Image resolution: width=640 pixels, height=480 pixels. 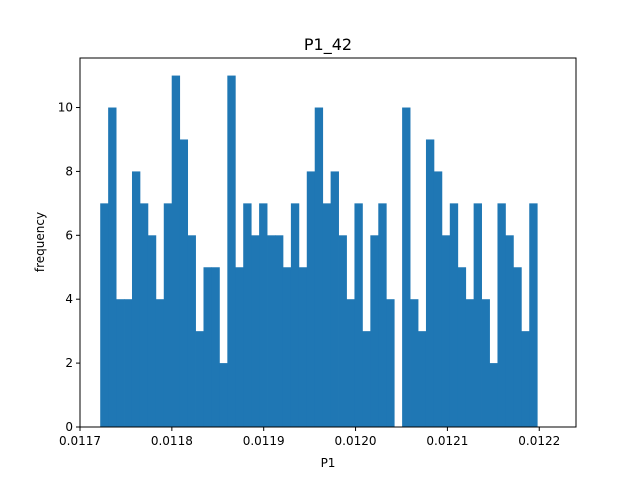 What do you see at coordinates (328, 463) in the screenshot?
I see `x-axis-label: P1` at bounding box center [328, 463].